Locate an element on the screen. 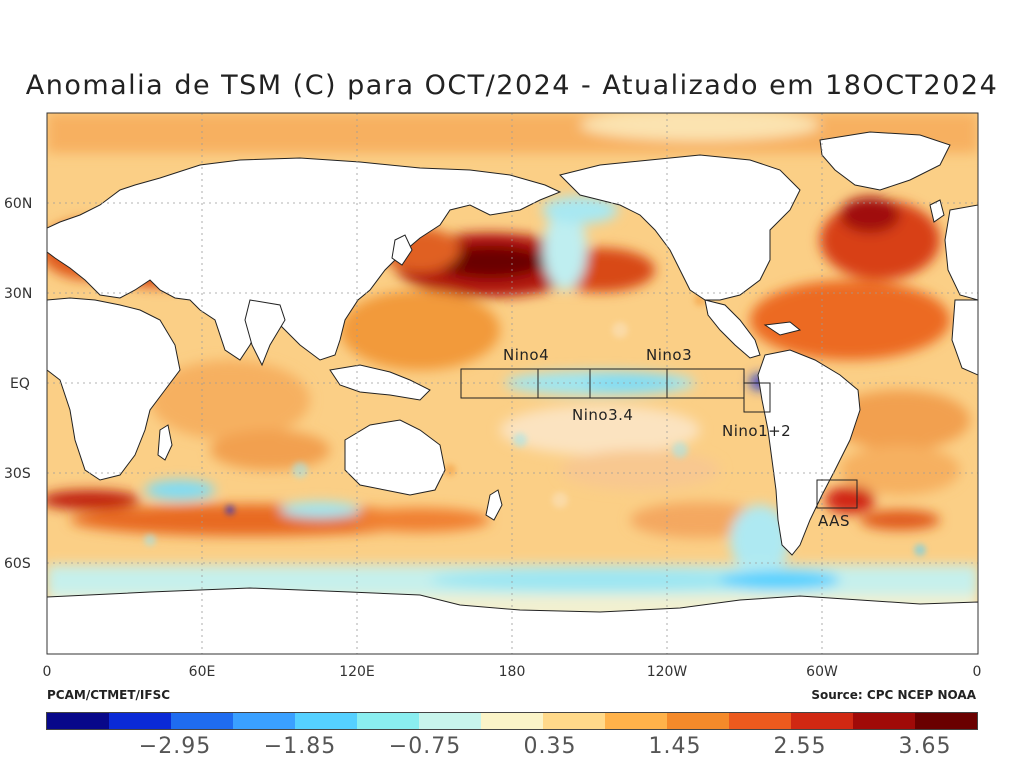  colorbar-label: 3.65 is located at coordinates (925, 746).